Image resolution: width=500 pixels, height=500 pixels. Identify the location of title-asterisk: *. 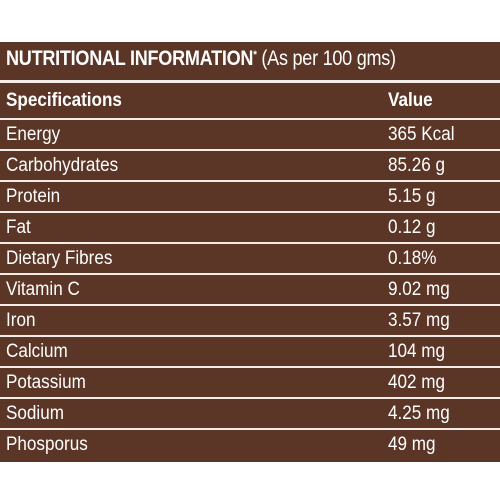
(255, 55).